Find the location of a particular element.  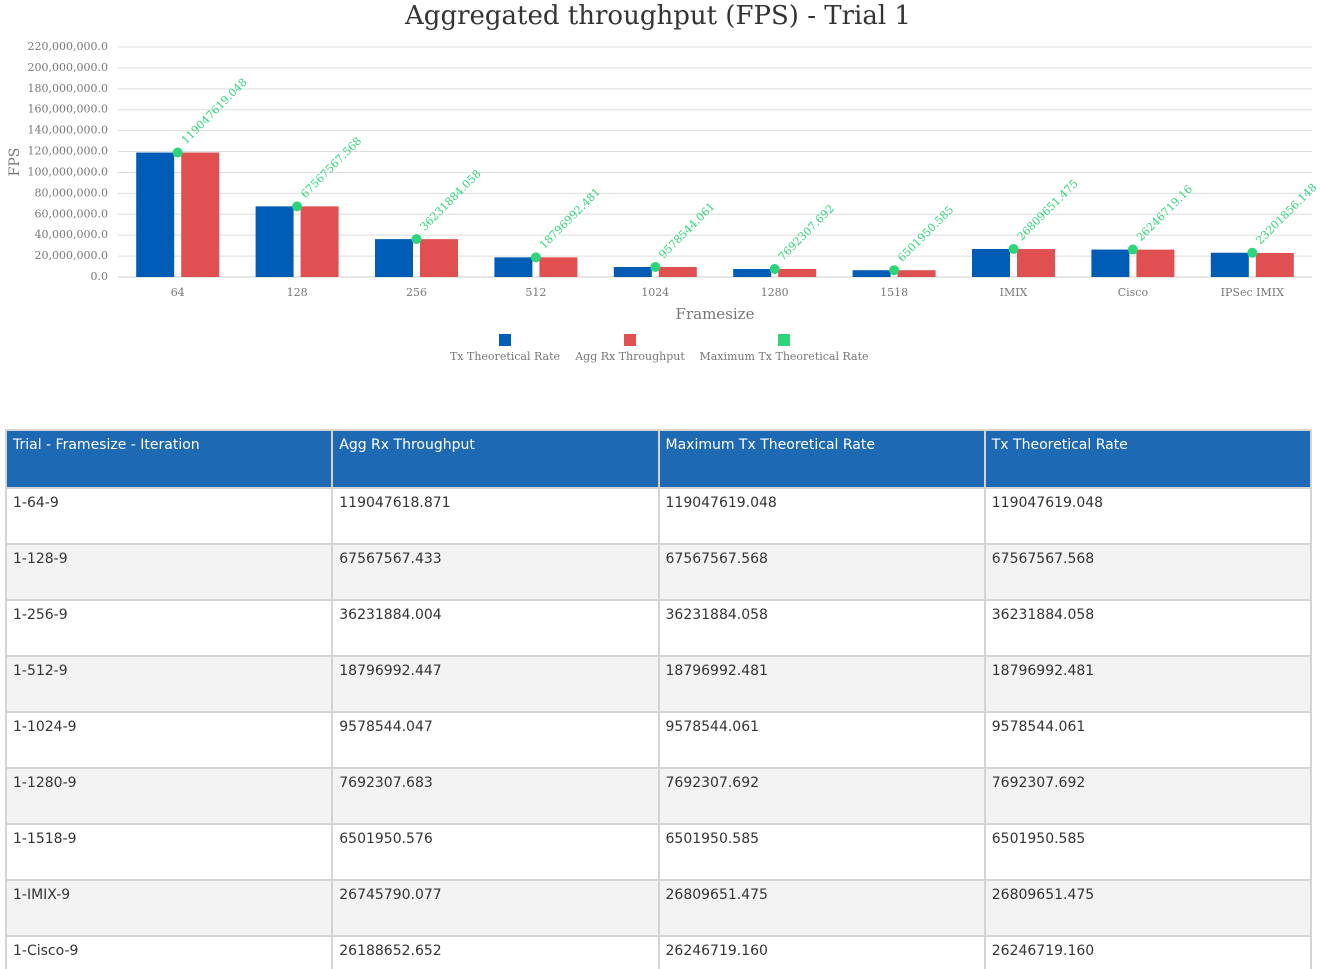

table-cell: 36231884.004 is located at coordinates (495, 628).